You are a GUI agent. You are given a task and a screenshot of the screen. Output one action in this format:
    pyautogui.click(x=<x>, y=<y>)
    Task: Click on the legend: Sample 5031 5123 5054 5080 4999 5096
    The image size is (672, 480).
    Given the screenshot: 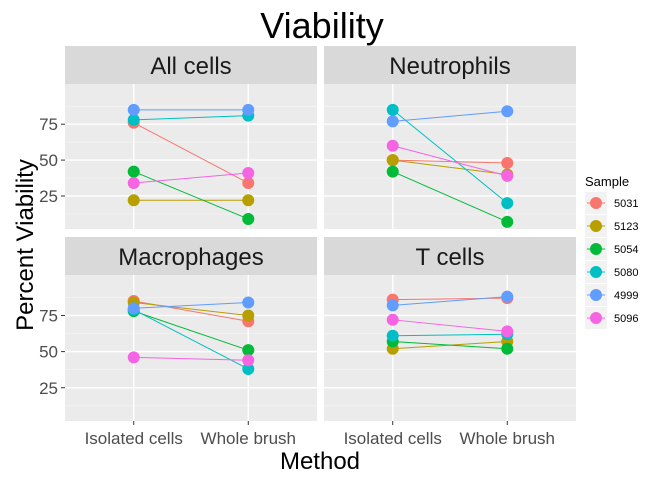 What is the action you would take?
    pyautogui.click(x=611, y=251)
    